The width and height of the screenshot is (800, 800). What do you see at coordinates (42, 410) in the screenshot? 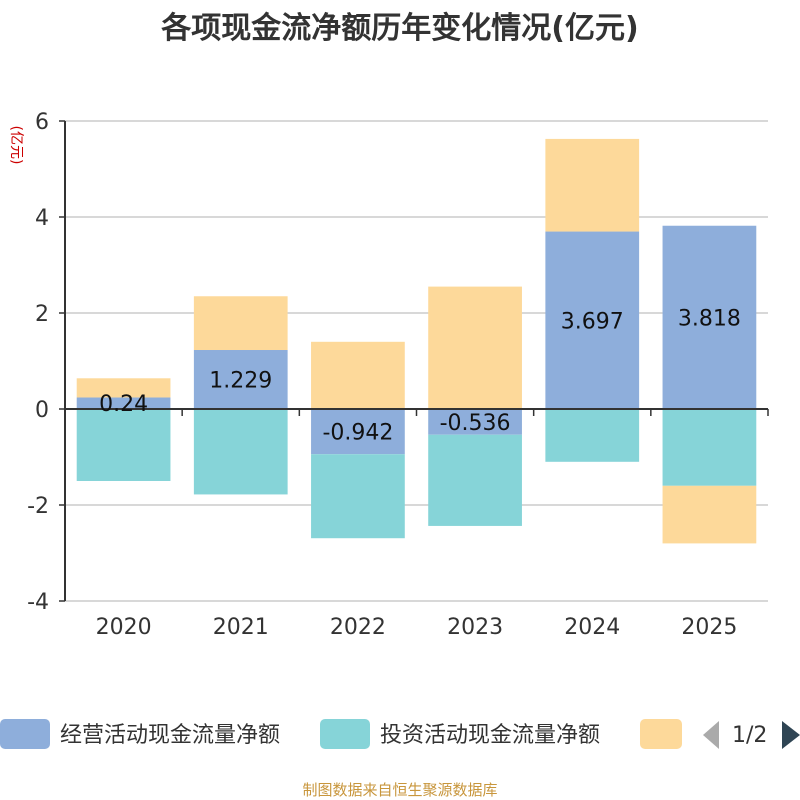
I see `y-tick-label-0: 0` at bounding box center [42, 410].